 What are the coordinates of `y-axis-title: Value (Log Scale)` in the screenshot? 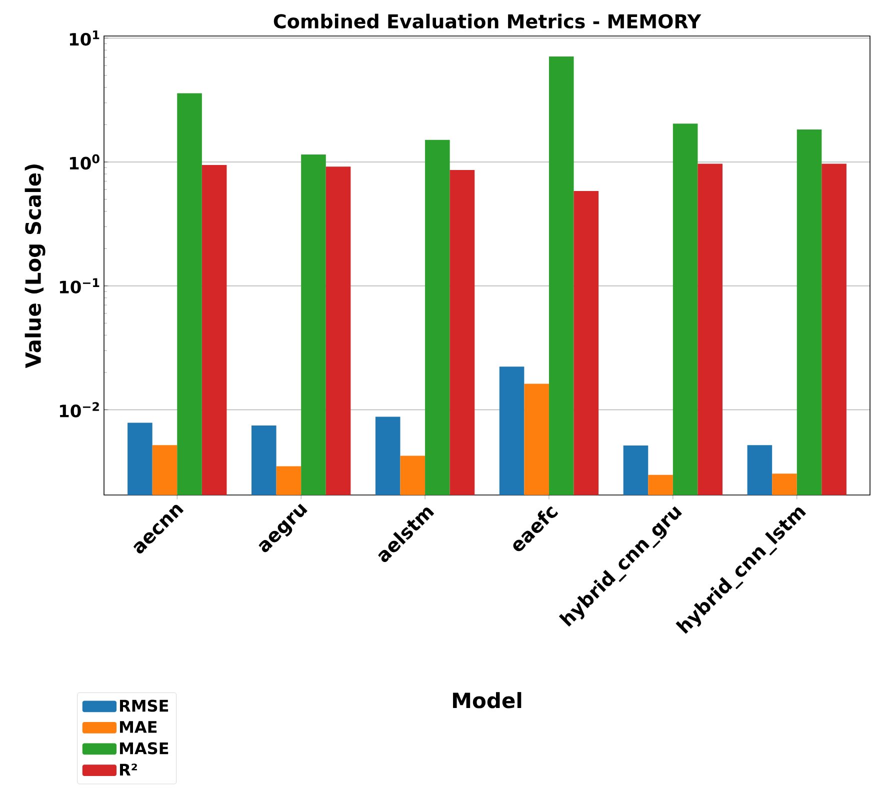 It's located at (35, 266).